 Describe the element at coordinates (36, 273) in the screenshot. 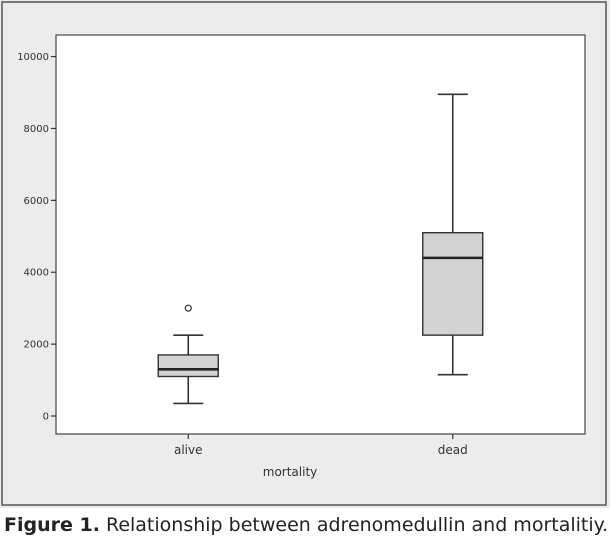

I see `y-tick-label: 4000` at that location.